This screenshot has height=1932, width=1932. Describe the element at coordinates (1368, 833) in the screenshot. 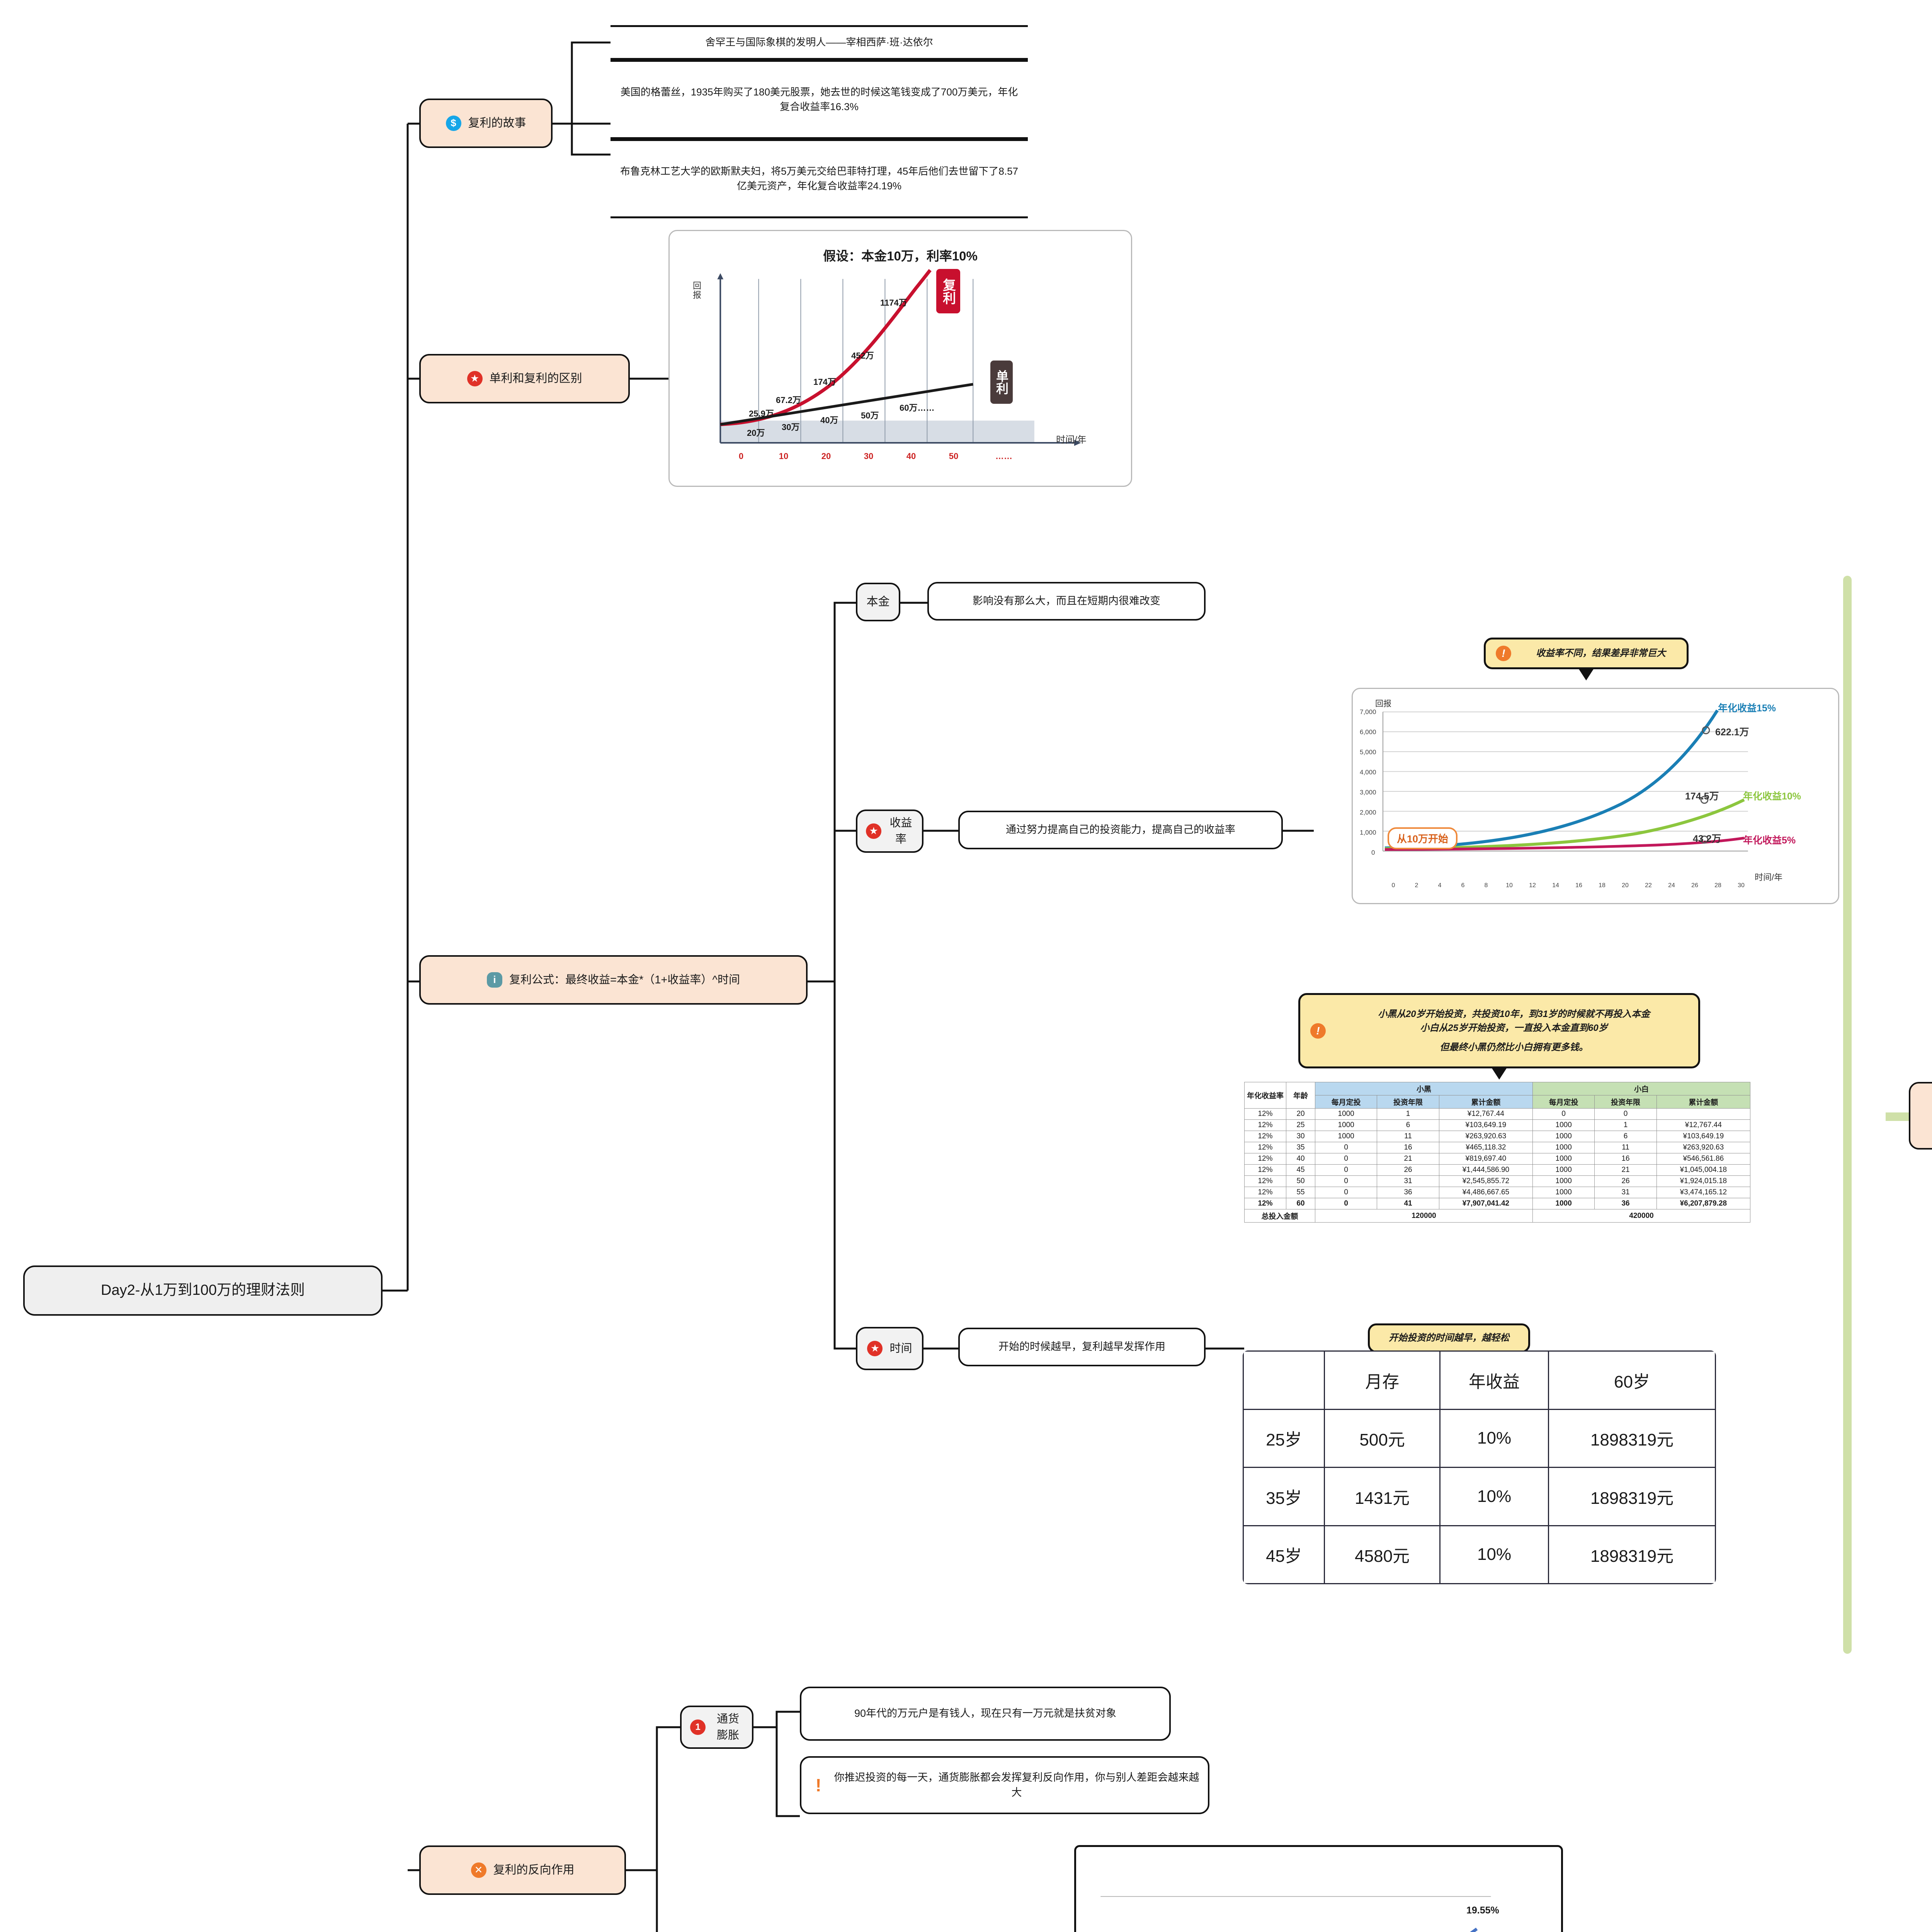

I see `chart2-ytick-1: 1,000` at that location.